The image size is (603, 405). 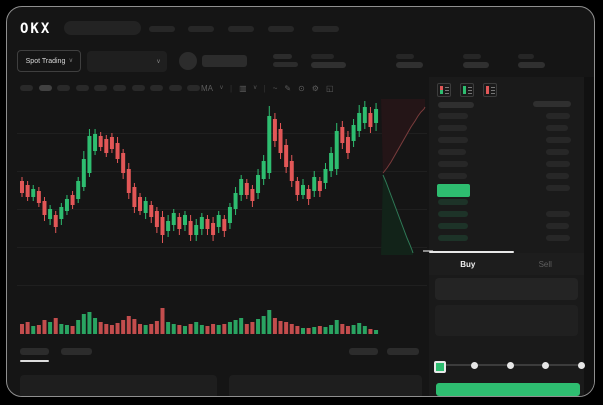 What do you see at coordinates (275, 88) in the screenshot?
I see `line-tool-icon: ~` at bounding box center [275, 88].